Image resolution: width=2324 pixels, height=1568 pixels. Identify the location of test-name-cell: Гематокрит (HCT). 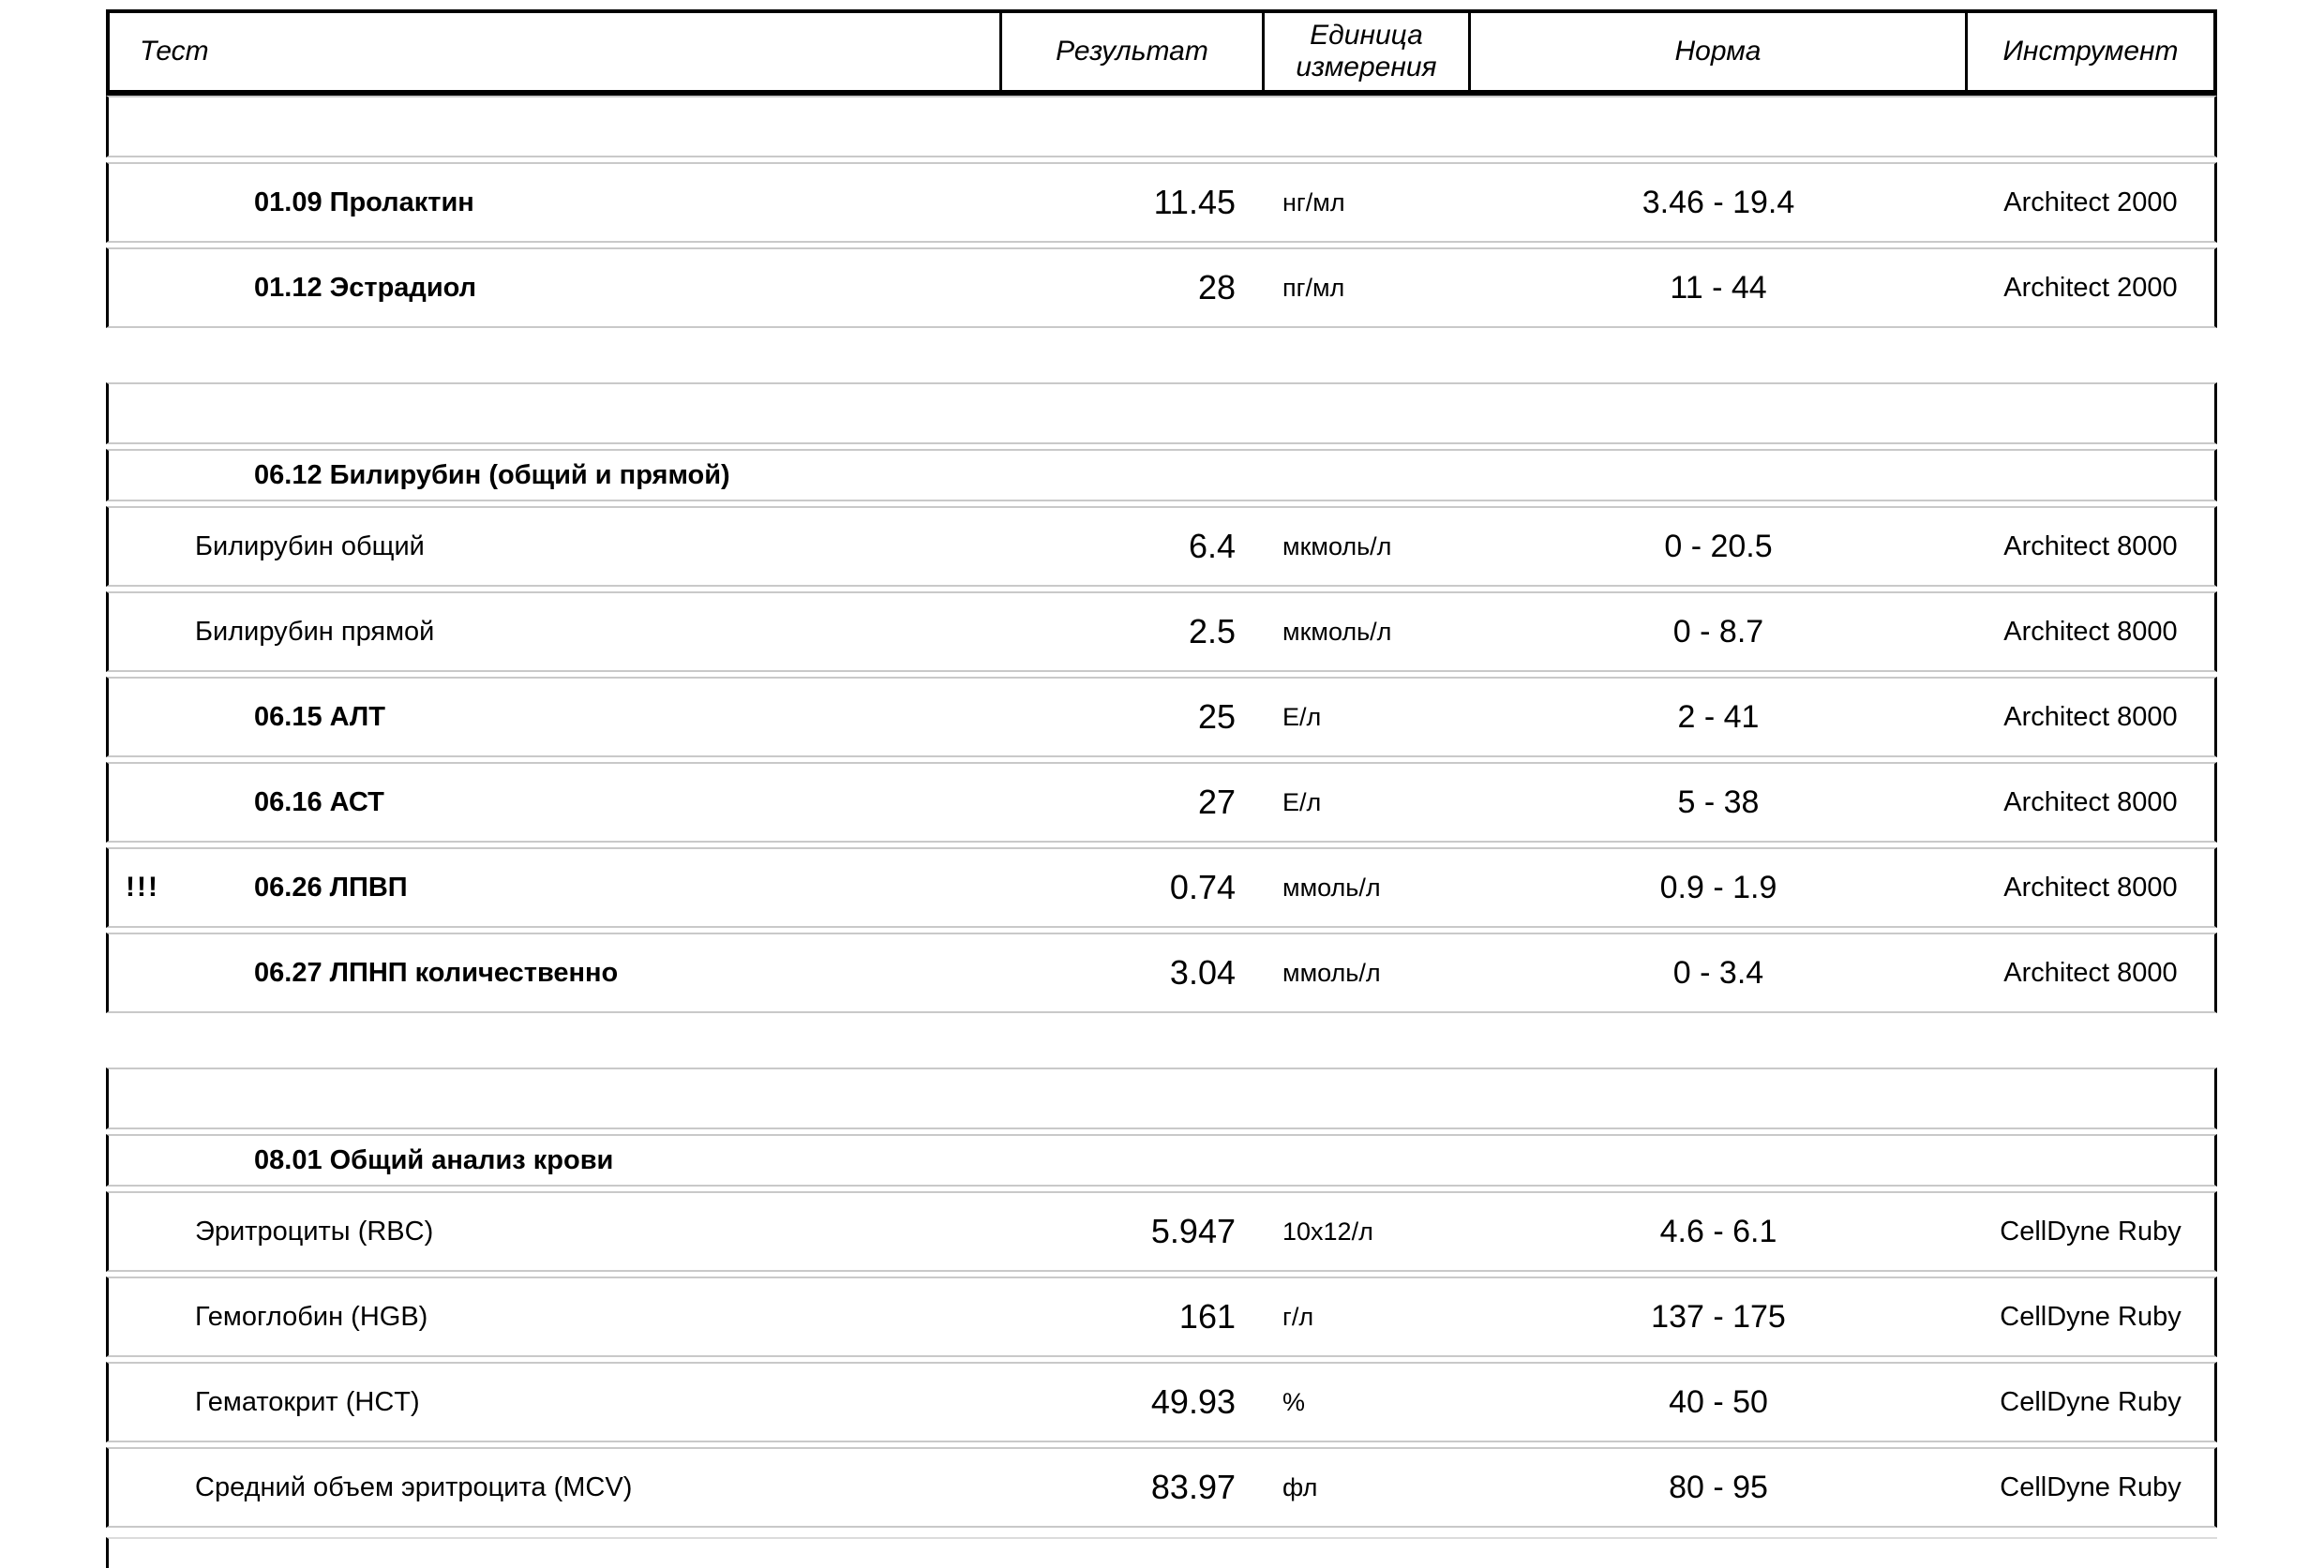
(555, 1402).